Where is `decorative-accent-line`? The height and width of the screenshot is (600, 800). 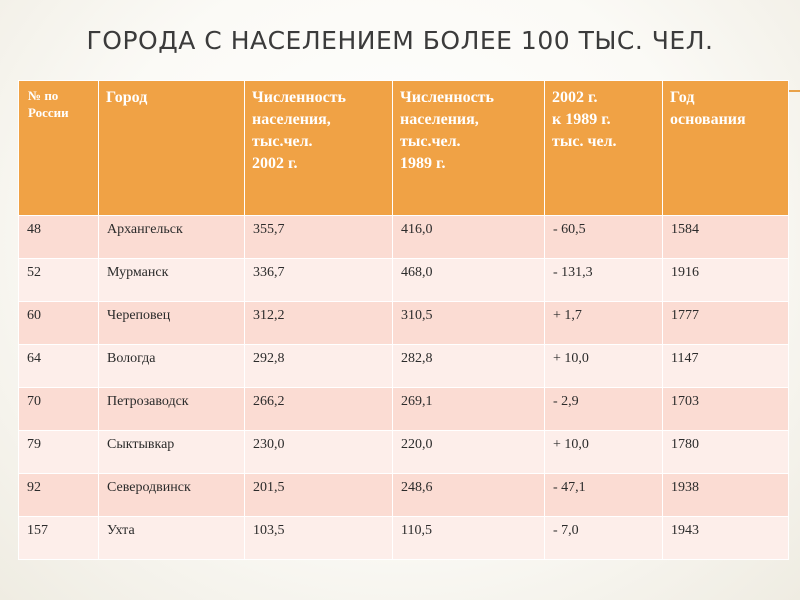 decorative-accent-line is located at coordinates (794, 91).